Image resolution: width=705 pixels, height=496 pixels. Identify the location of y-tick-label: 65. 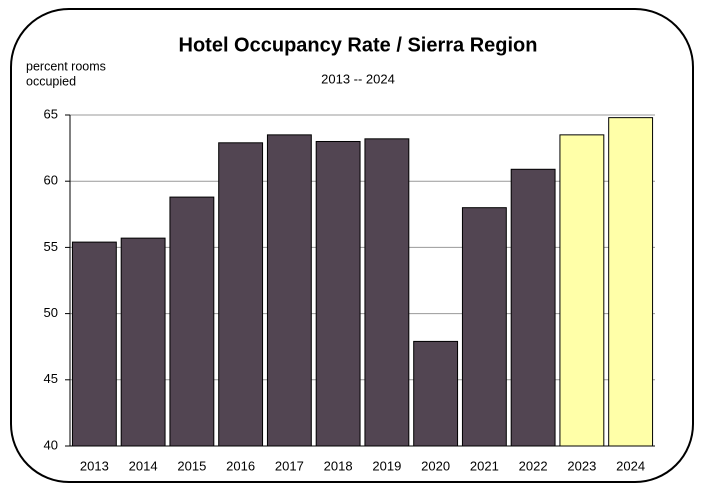
(51, 113).